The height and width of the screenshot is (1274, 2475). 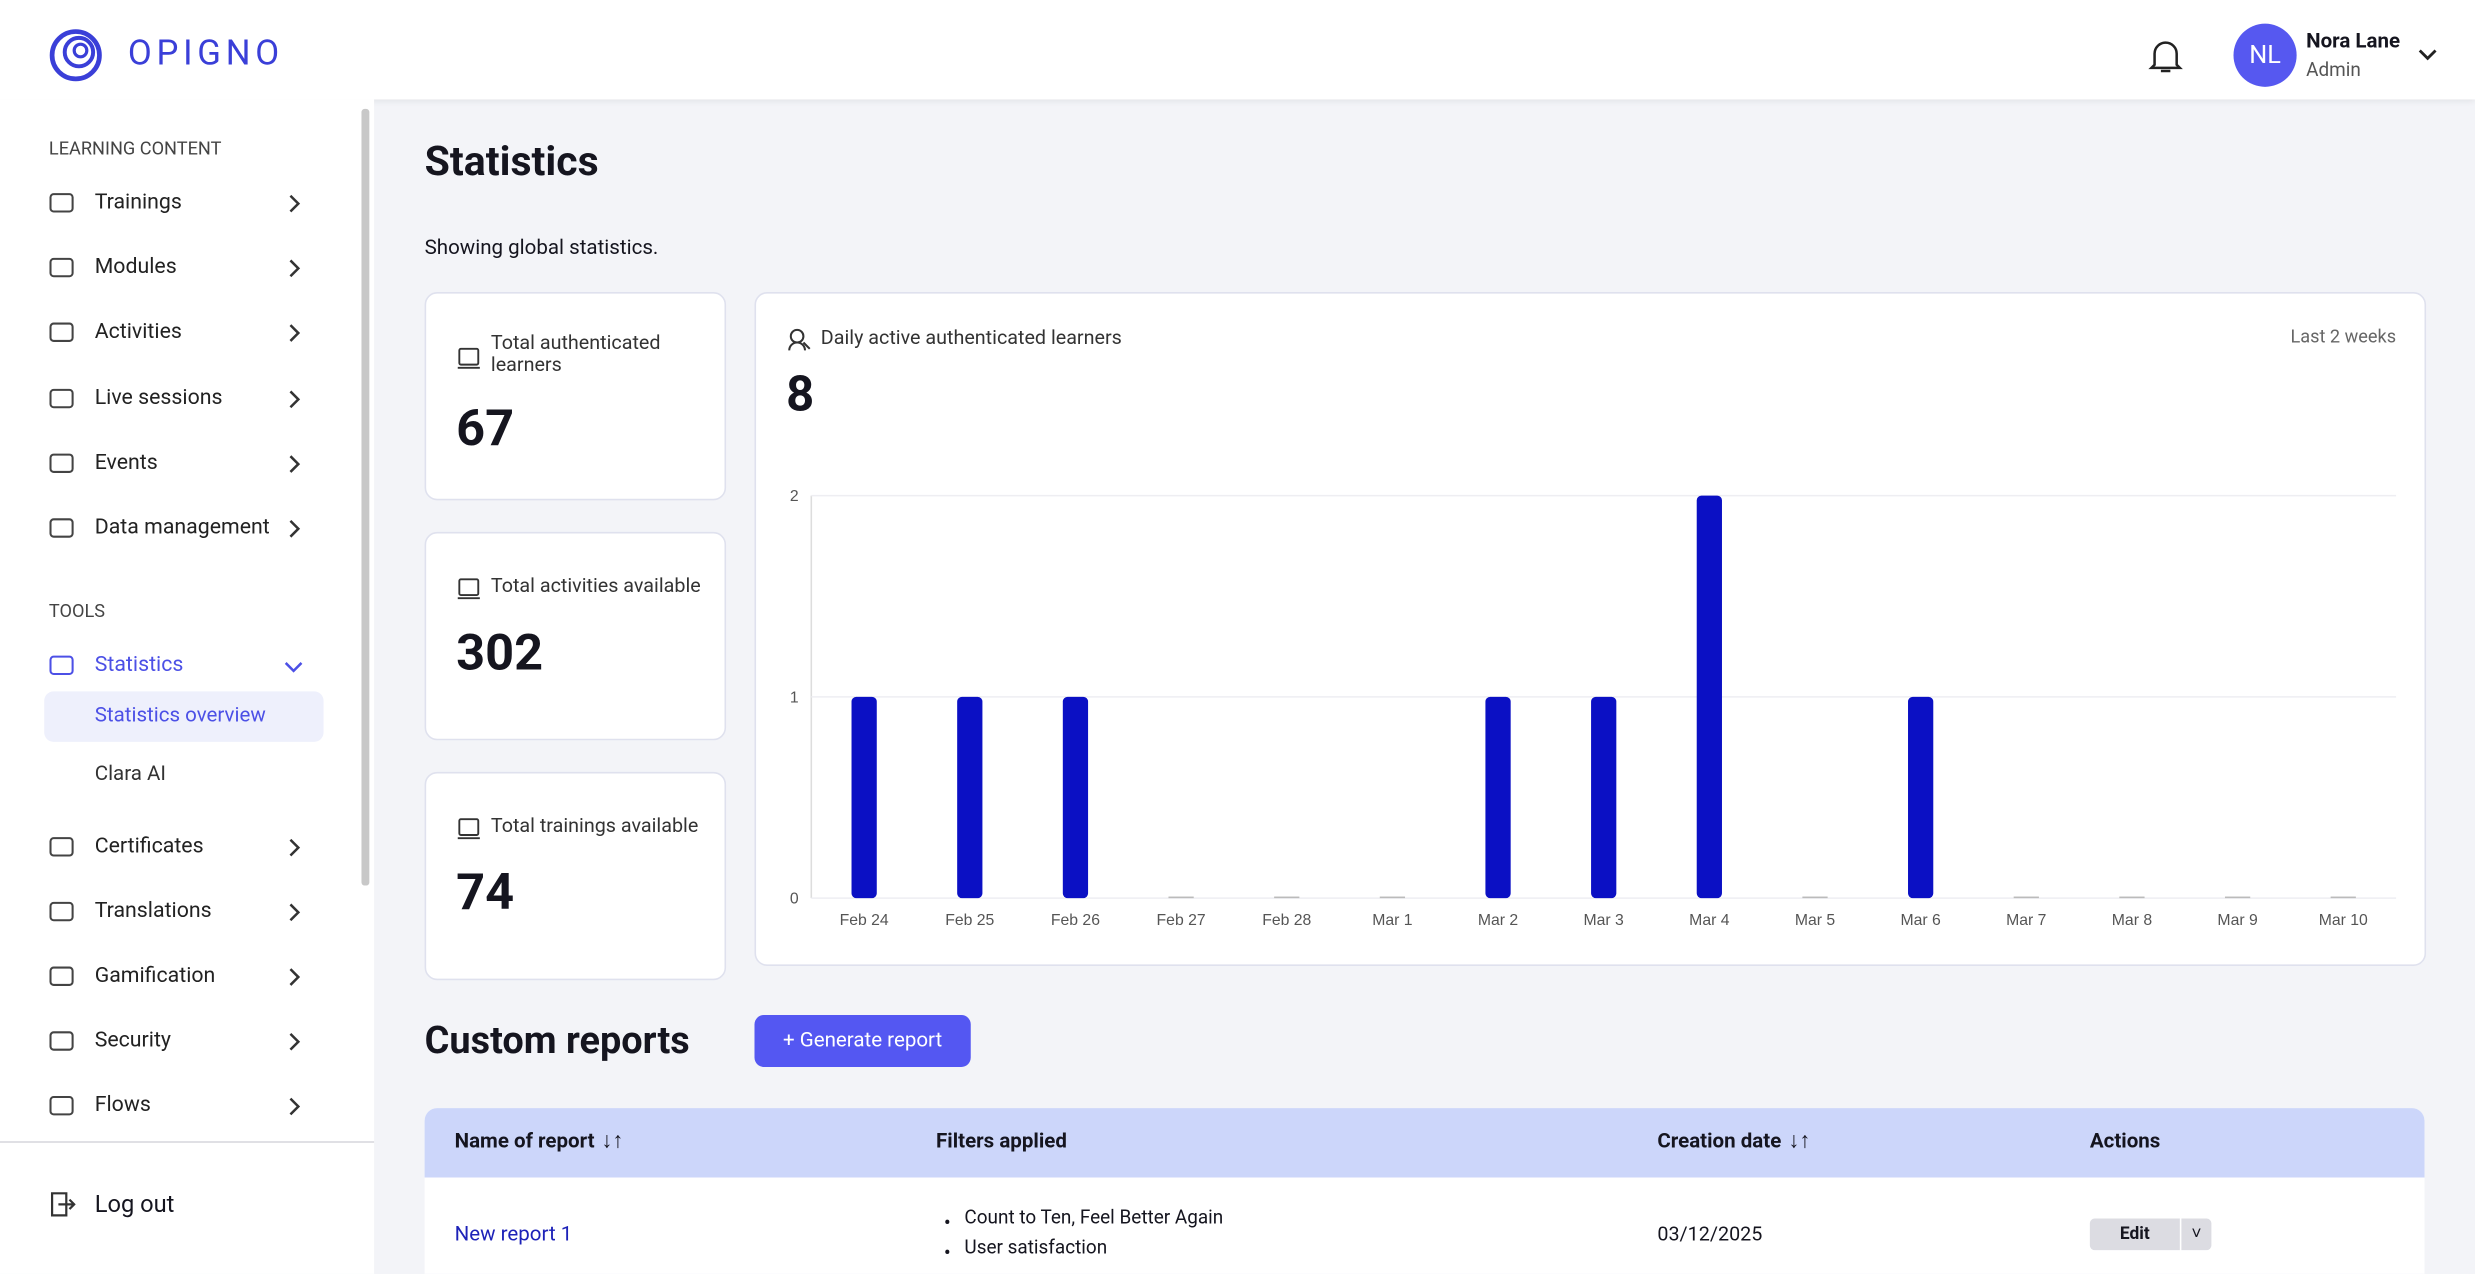 What do you see at coordinates (2343, 920) in the screenshot?
I see `x-tick-label: Mar 10` at bounding box center [2343, 920].